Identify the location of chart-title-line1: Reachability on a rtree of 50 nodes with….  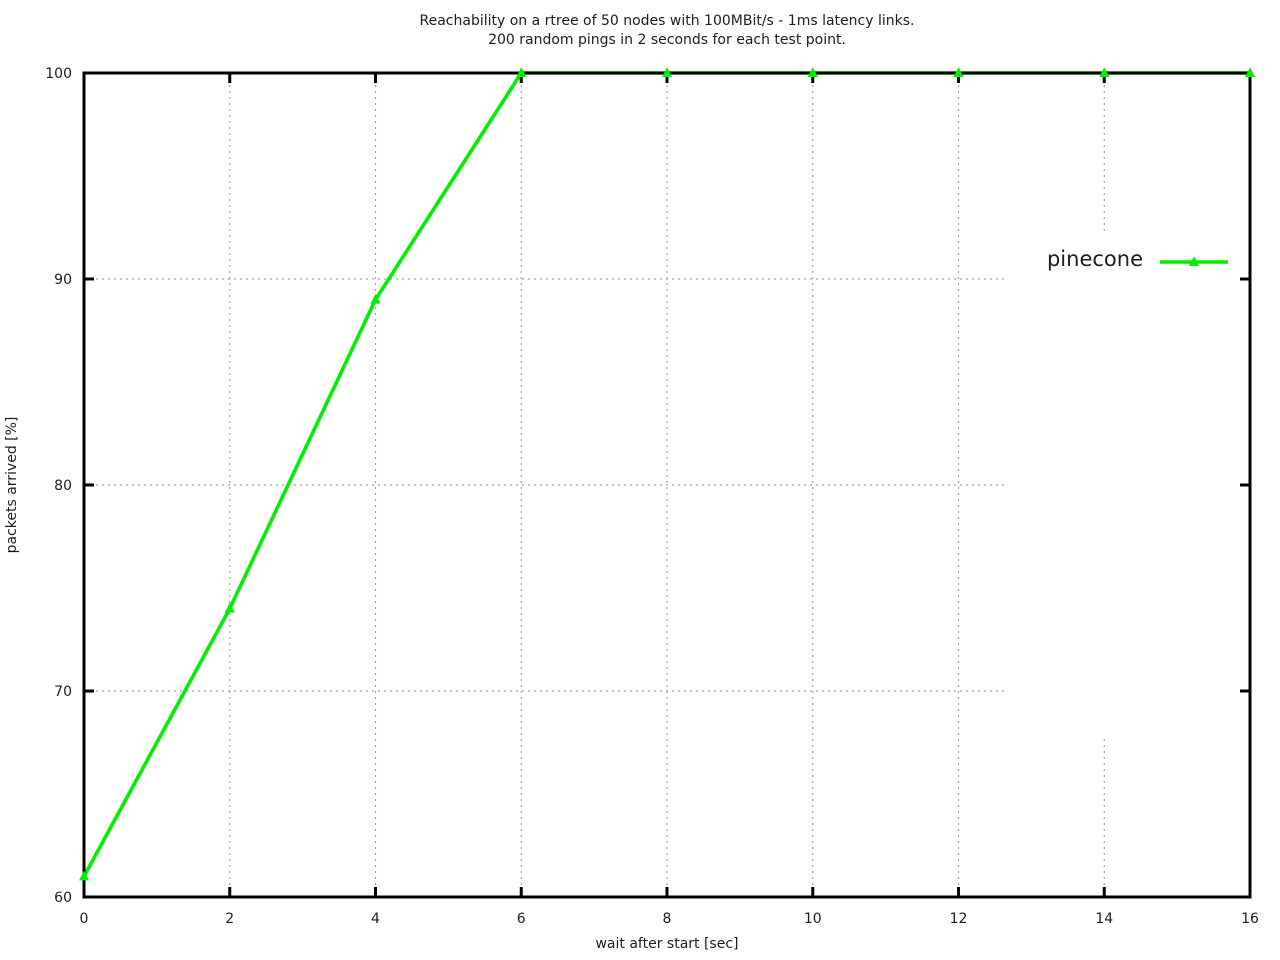
(667, 21).